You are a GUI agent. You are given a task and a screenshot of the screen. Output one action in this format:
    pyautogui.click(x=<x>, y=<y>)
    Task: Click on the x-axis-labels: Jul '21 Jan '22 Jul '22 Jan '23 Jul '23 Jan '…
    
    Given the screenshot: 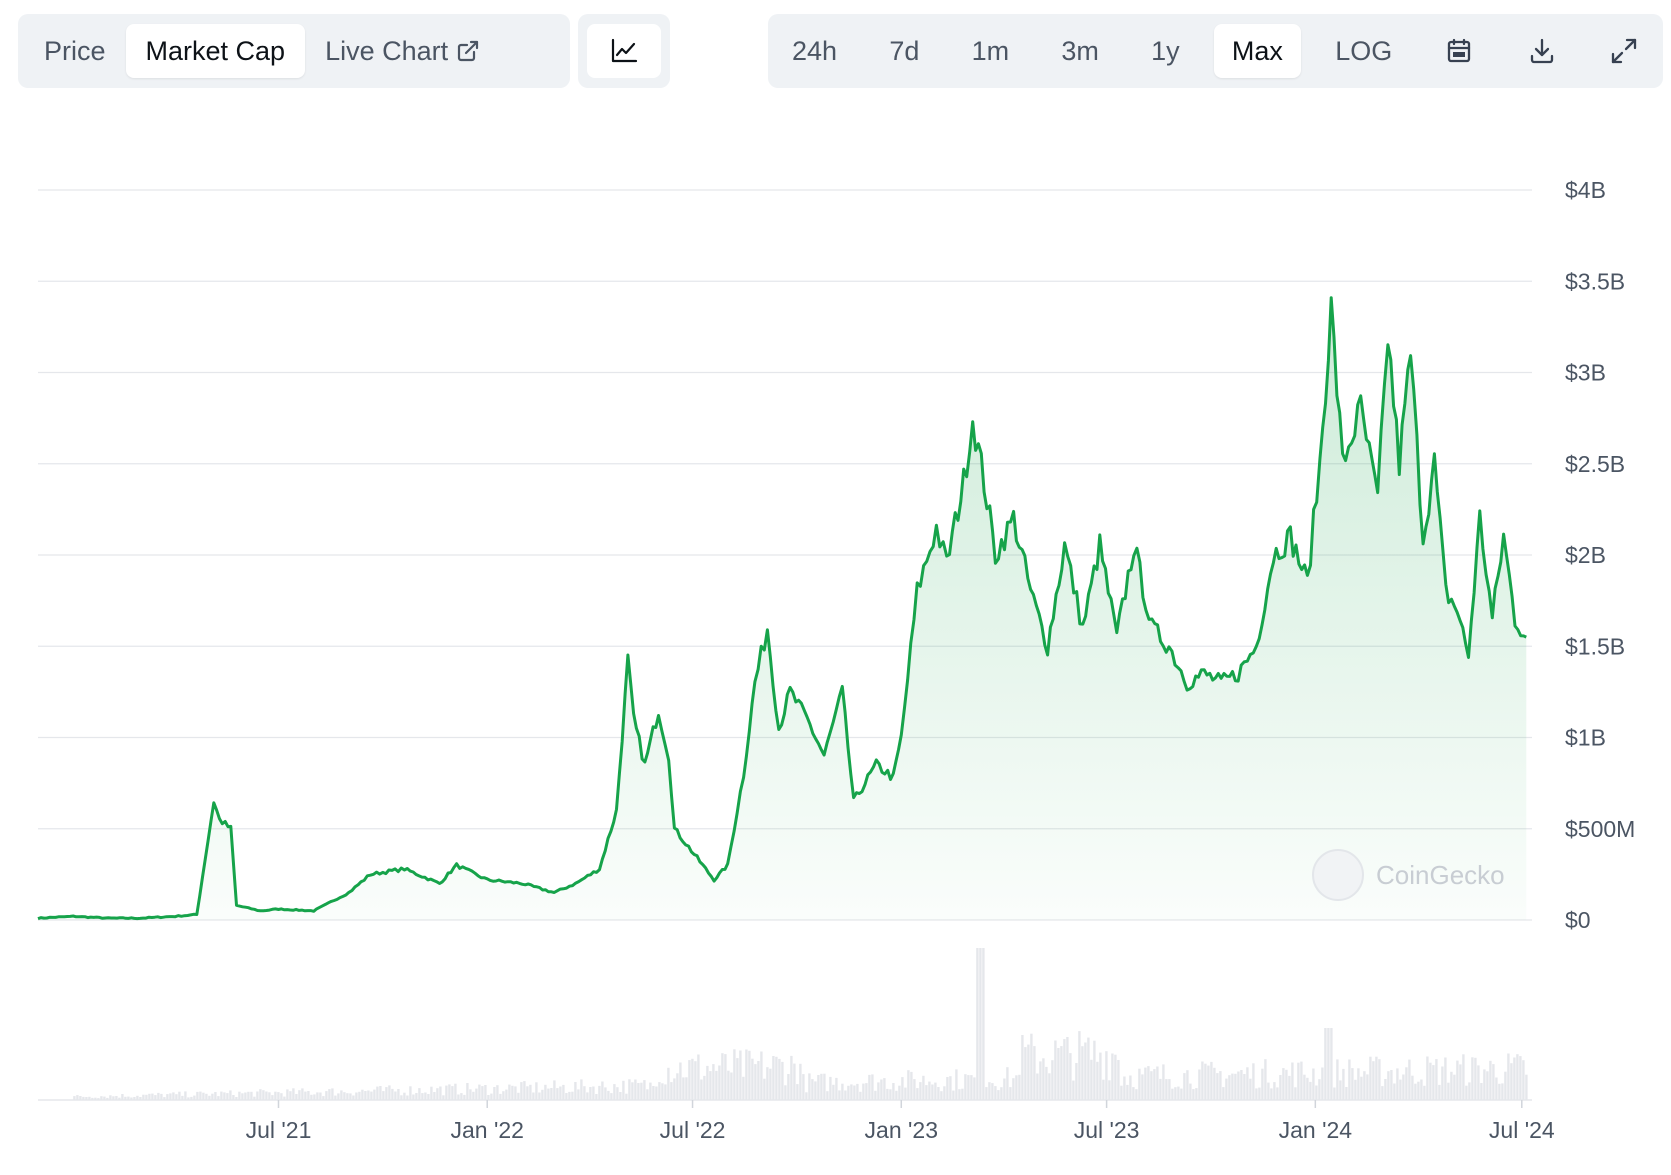 What is the action you would take?
    pyautogui.click(x=900, y=1121)
    